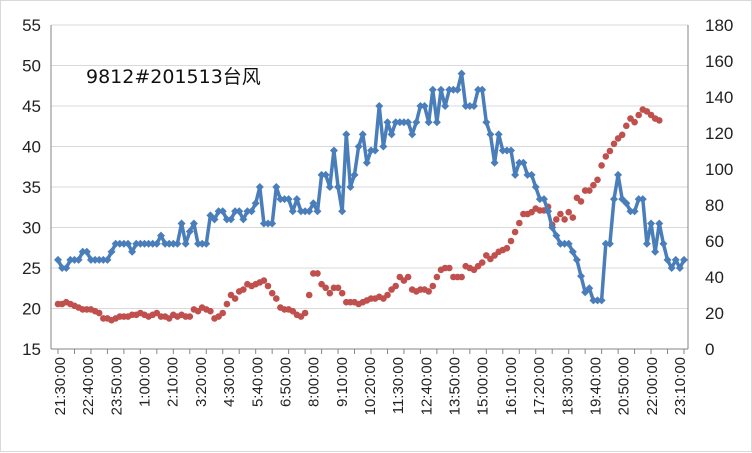 The width and height of the screenshot is (752, 453). Describe the element at coordinates (31, 106) in the screenshot. I see `y-left-tick-label: 45` at that location.